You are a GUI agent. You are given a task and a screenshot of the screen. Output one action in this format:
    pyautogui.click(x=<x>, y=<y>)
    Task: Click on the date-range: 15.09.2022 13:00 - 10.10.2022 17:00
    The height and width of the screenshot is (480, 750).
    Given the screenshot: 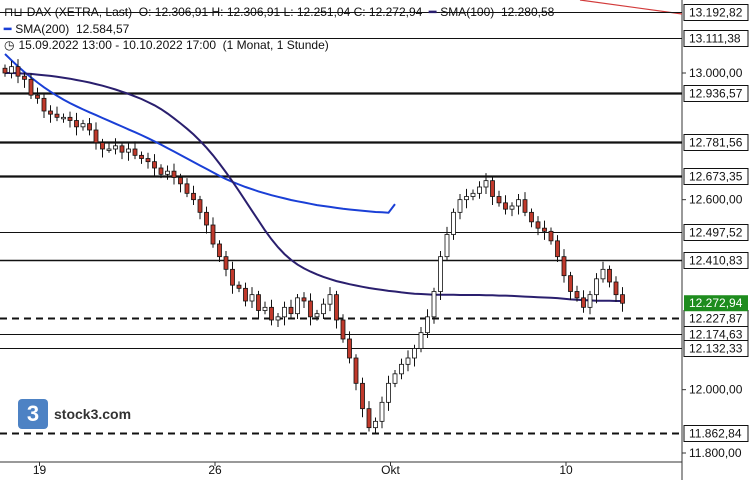 What is the action you would take?
    pyautogui.click(x=117, y=45)
    